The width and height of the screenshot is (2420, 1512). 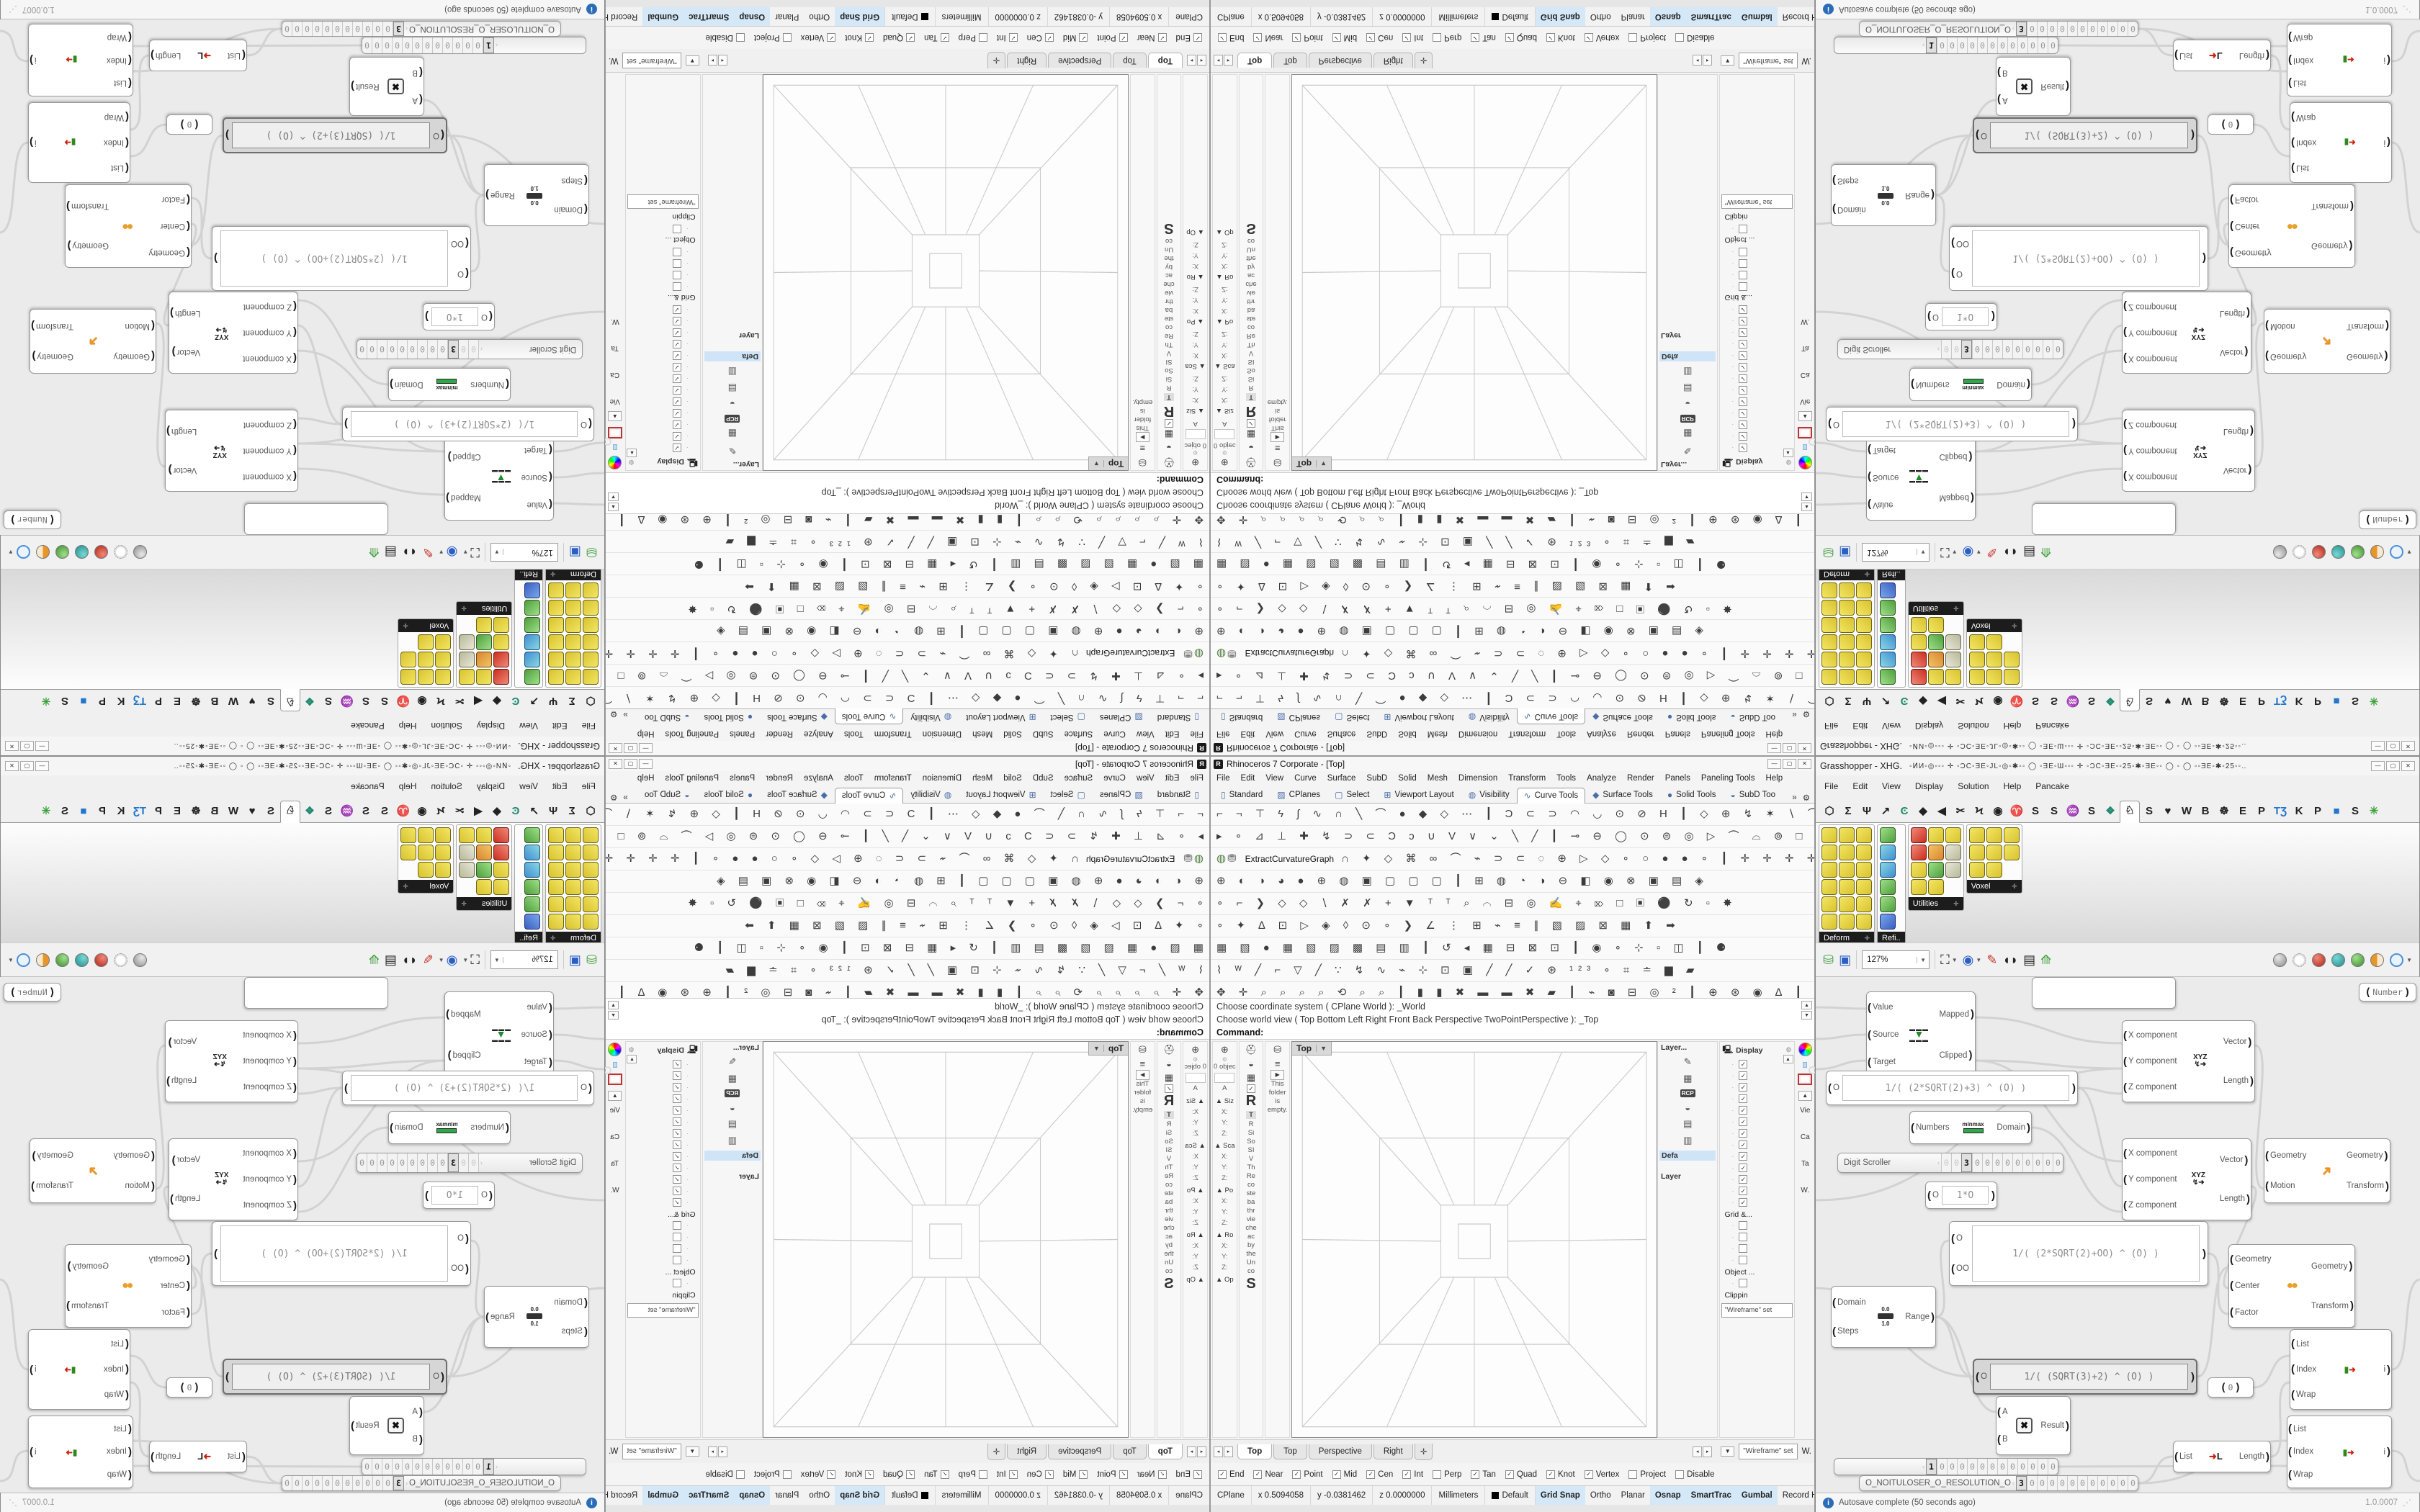 What do you see at coordinates (1891, 938) in the screenshot?
I see `palette-group-label: Refi..` at bounding box center [1891, 938].